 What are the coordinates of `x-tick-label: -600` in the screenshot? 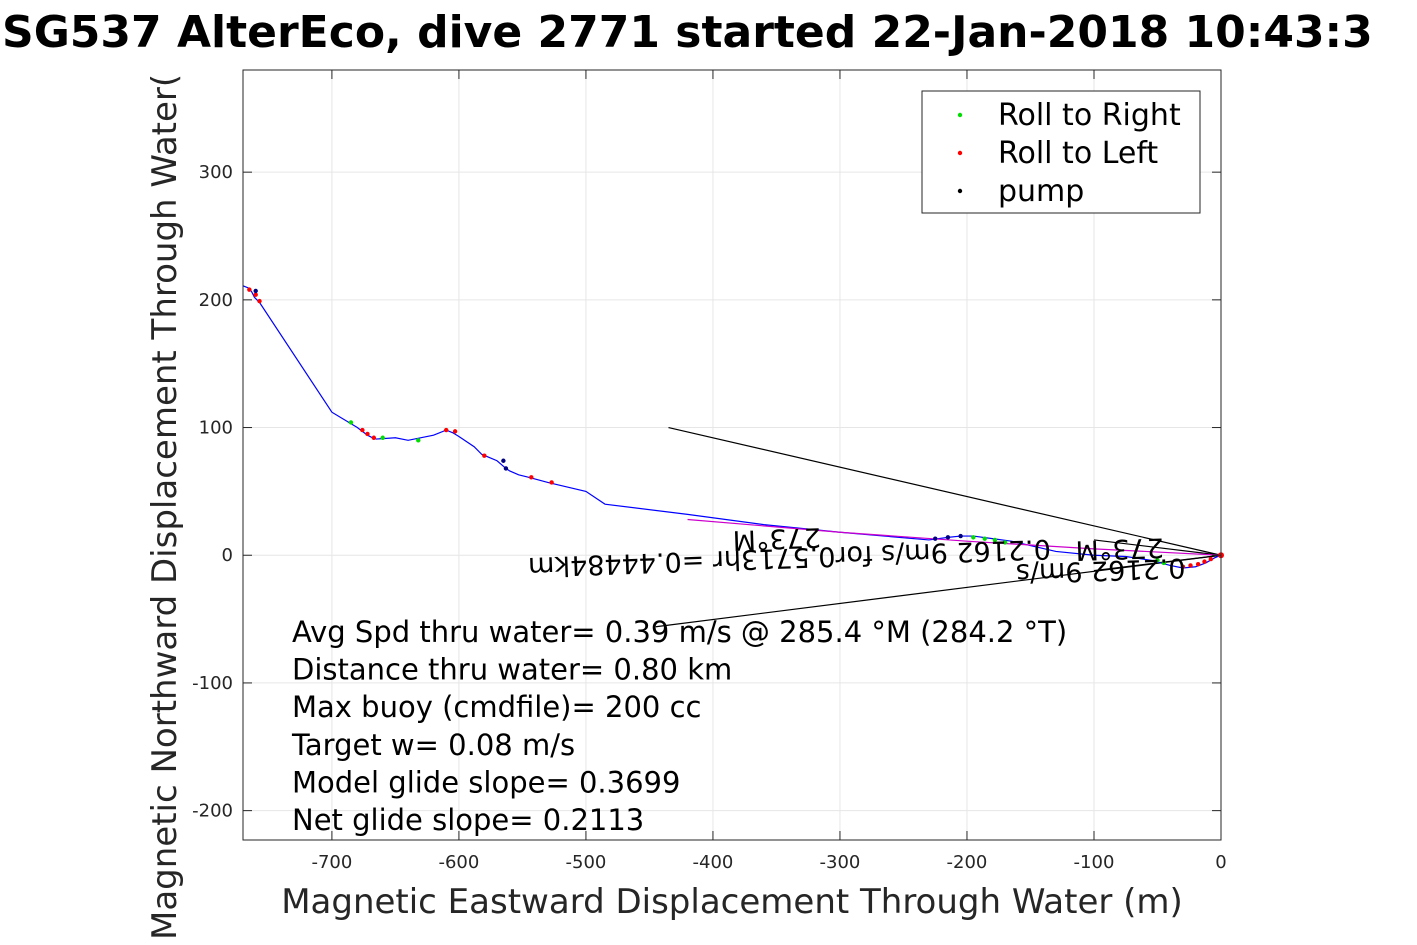 It's located at (458, 862).